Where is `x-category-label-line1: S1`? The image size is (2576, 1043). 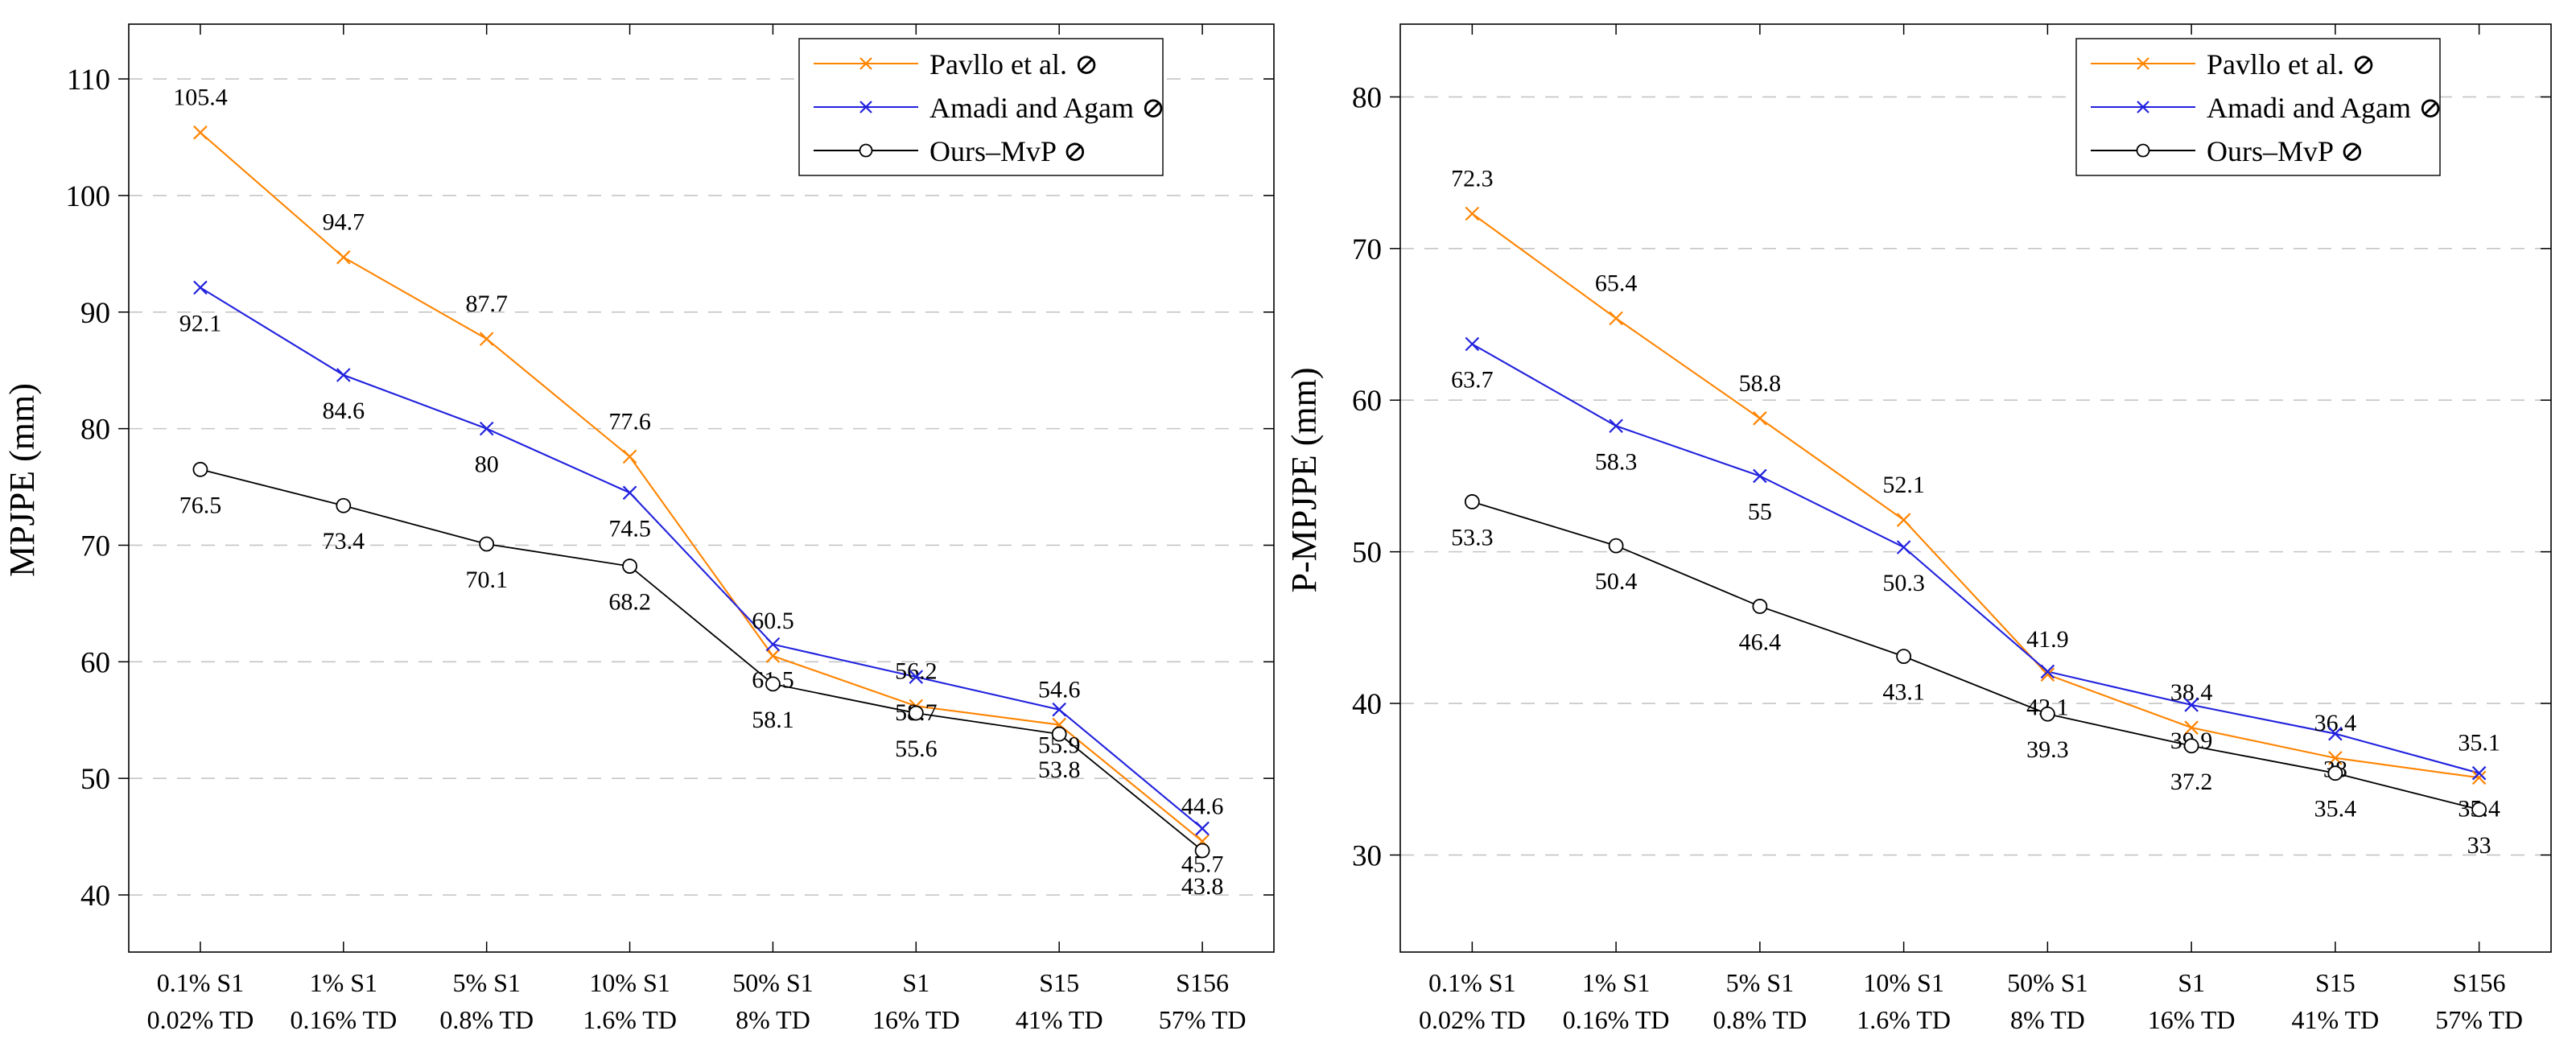
x-category-label-line1: S1 is located at coordinates (2191, 982).